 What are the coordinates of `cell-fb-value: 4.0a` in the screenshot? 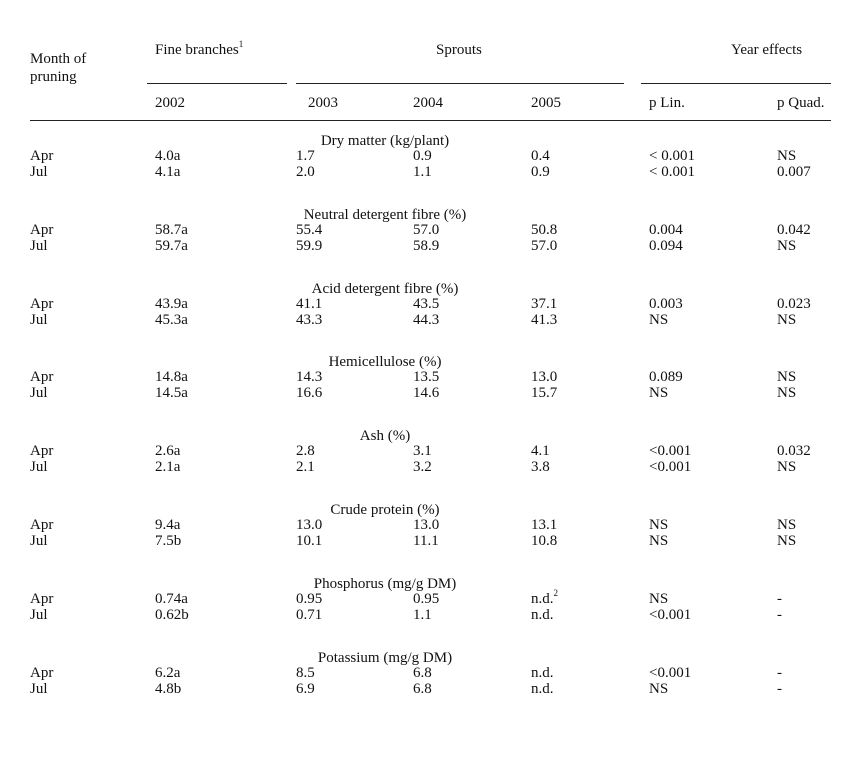 It's located at (168, 156).